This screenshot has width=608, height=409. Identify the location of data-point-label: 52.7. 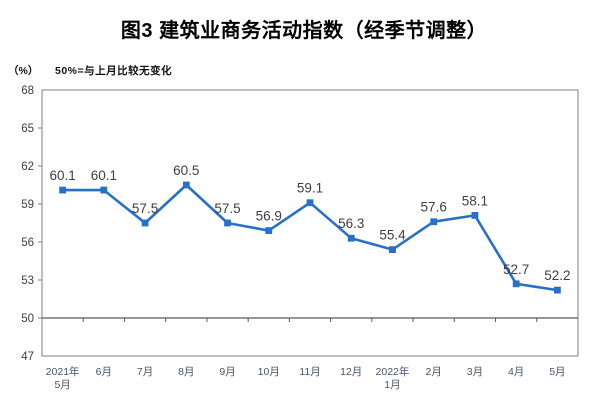
(516, 269).